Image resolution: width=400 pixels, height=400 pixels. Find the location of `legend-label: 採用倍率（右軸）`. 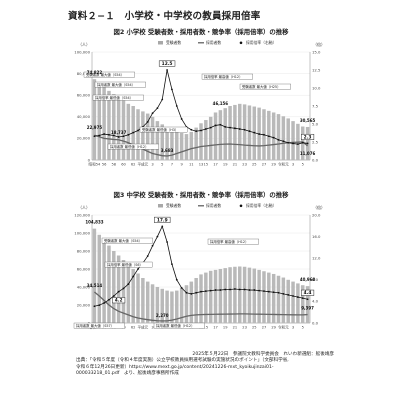

legend-label: 採用倍率（右軸） is located at coordinates (261, 42).